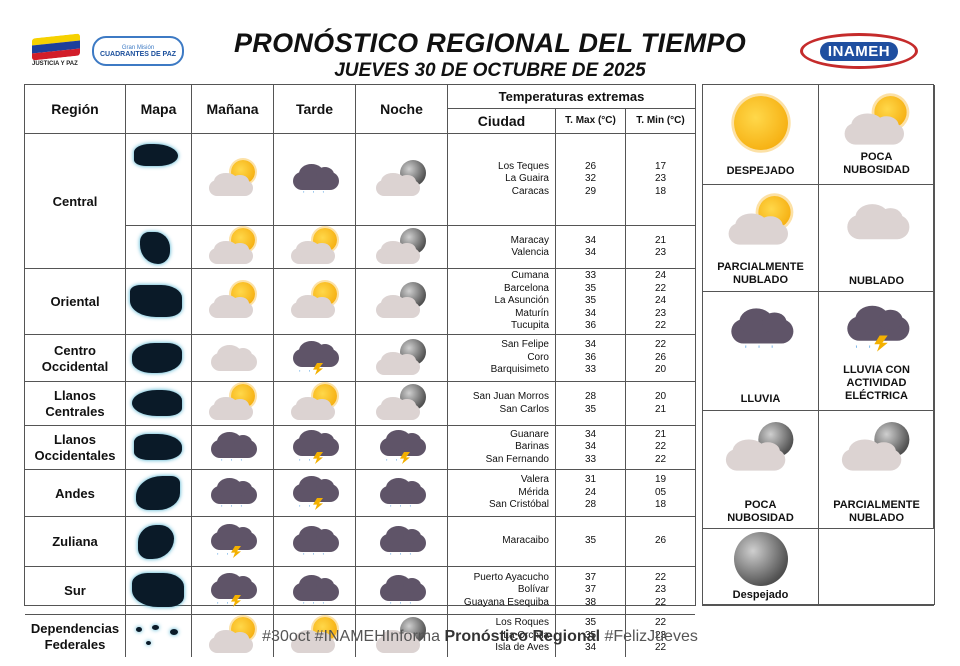 The width and height of the screenshot is (960, 666). What do you see at coordinates (360, 541) in the screenshot?
I see `table-row: Zuliana ' ' ' ' ' ' ' ' Maracaibo 35 26` at bounding box center [360, 541].